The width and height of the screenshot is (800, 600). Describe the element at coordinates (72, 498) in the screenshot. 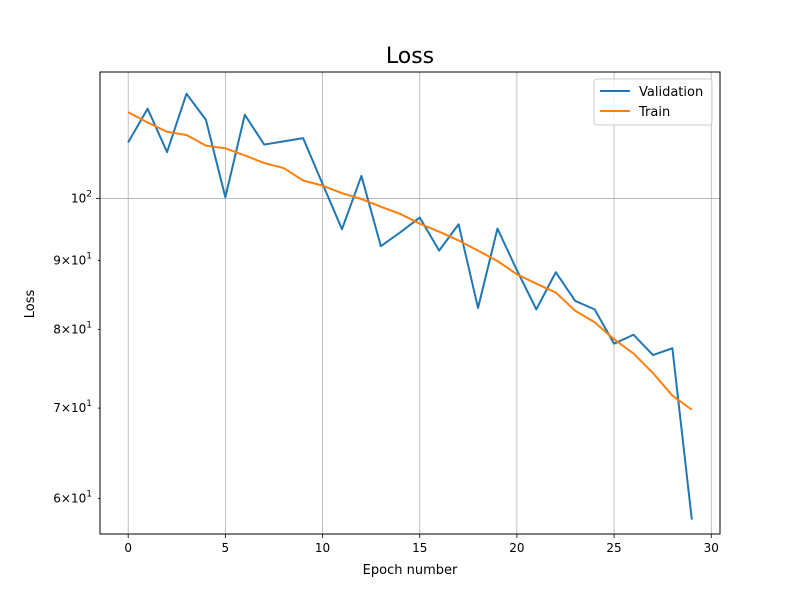

I see `y-tick-label: 6×10¹` at that location.